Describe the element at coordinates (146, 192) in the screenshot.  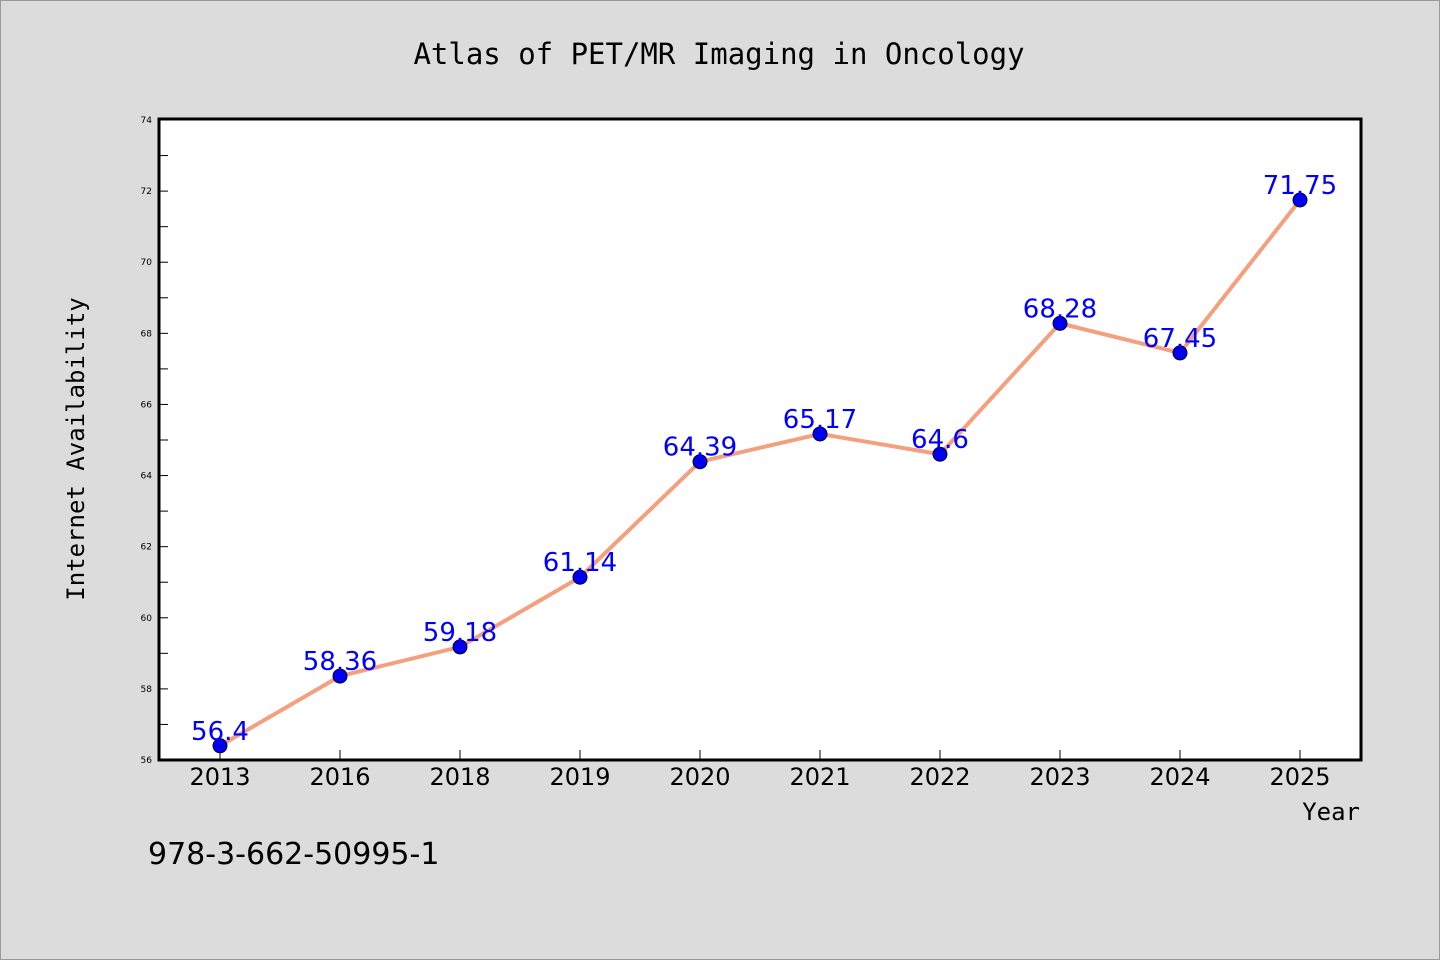
I see `y-tick-label: 72` at that location.